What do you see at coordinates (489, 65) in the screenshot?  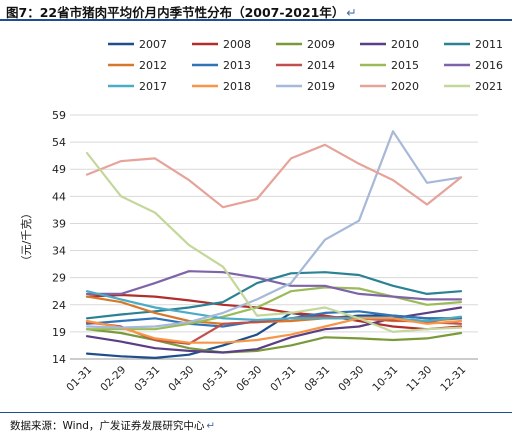 I see `legend-label: 2016` at bounding box center [489, 65].